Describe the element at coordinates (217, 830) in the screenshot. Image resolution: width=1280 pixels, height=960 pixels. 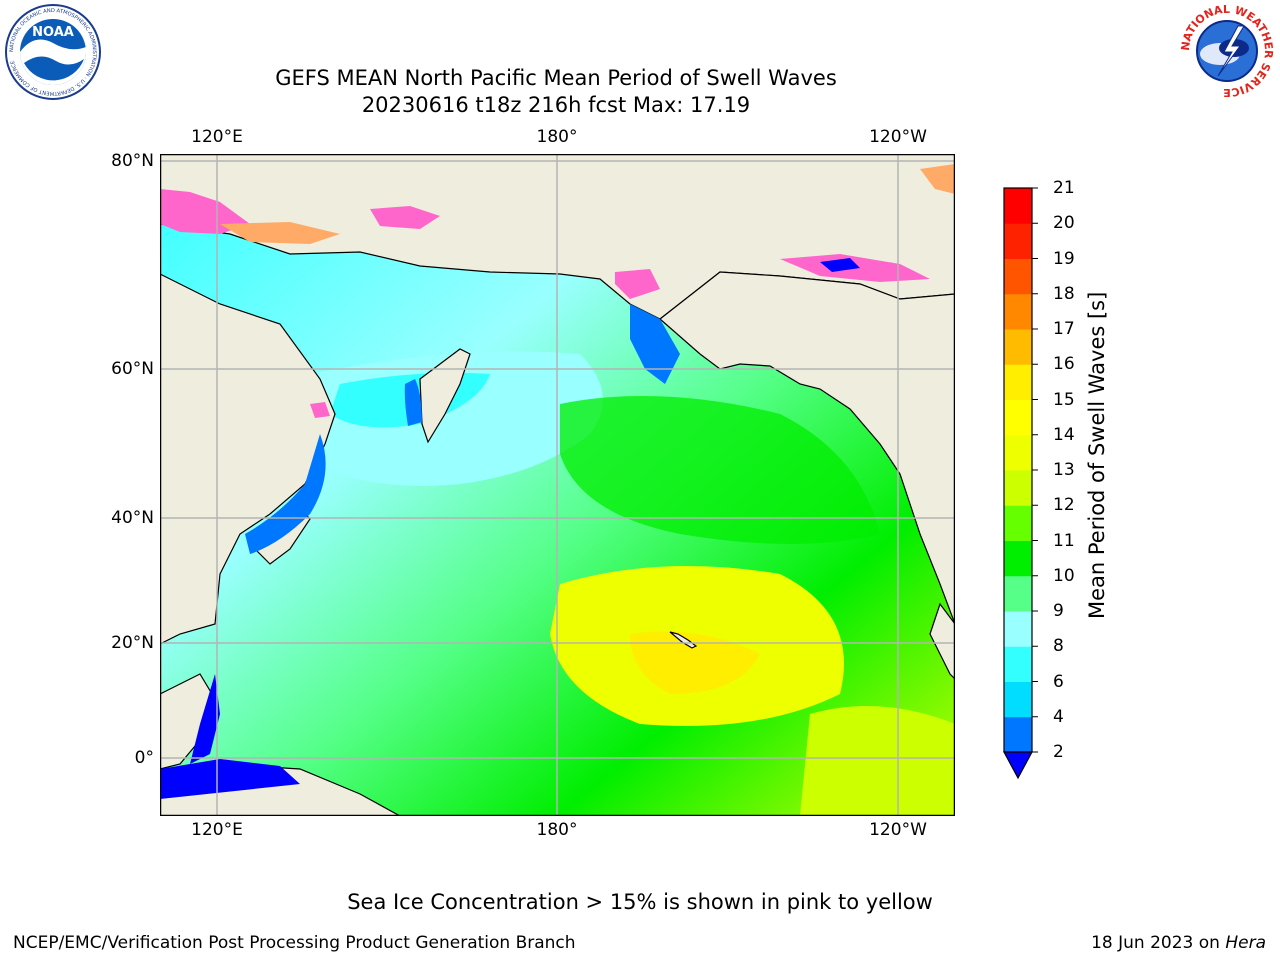
I see `lon-label-bottom-120e: 120°E` at that location.